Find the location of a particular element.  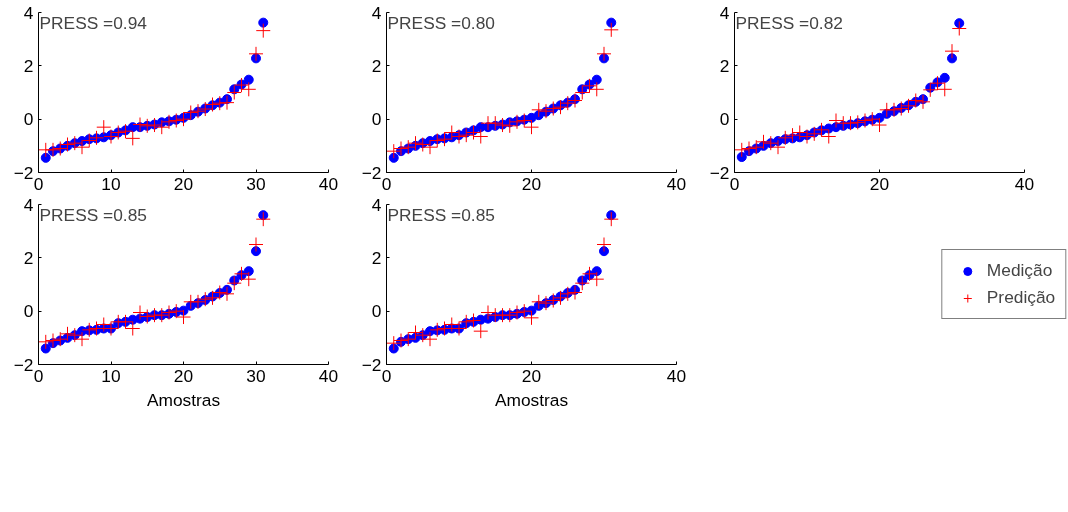

annotation: PRESS =0.82 is located at coordinates (789, 22).